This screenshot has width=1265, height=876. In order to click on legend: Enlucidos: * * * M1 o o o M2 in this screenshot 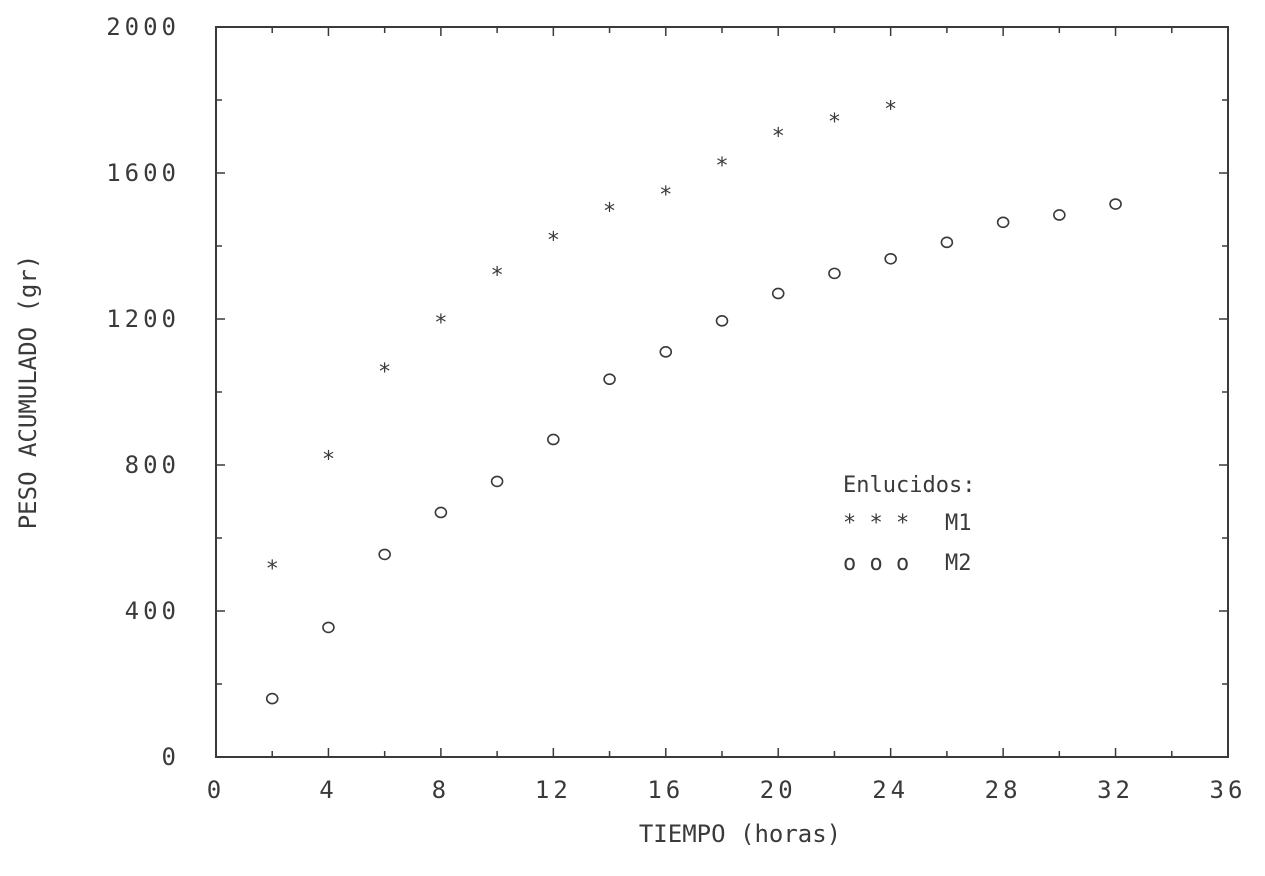, I will do `click(909, 524)`.